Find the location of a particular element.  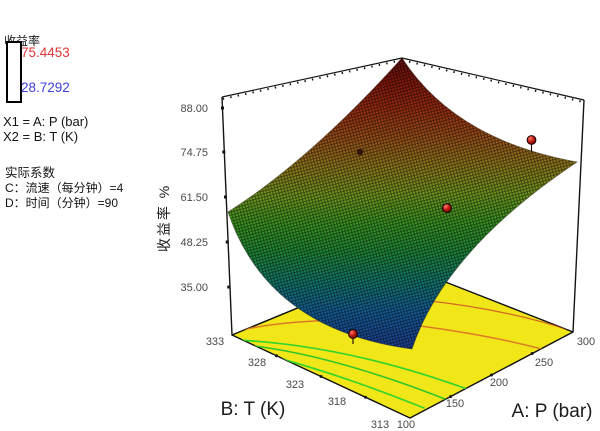

y-tick-label: 323 is located at coordinates (295, 385).